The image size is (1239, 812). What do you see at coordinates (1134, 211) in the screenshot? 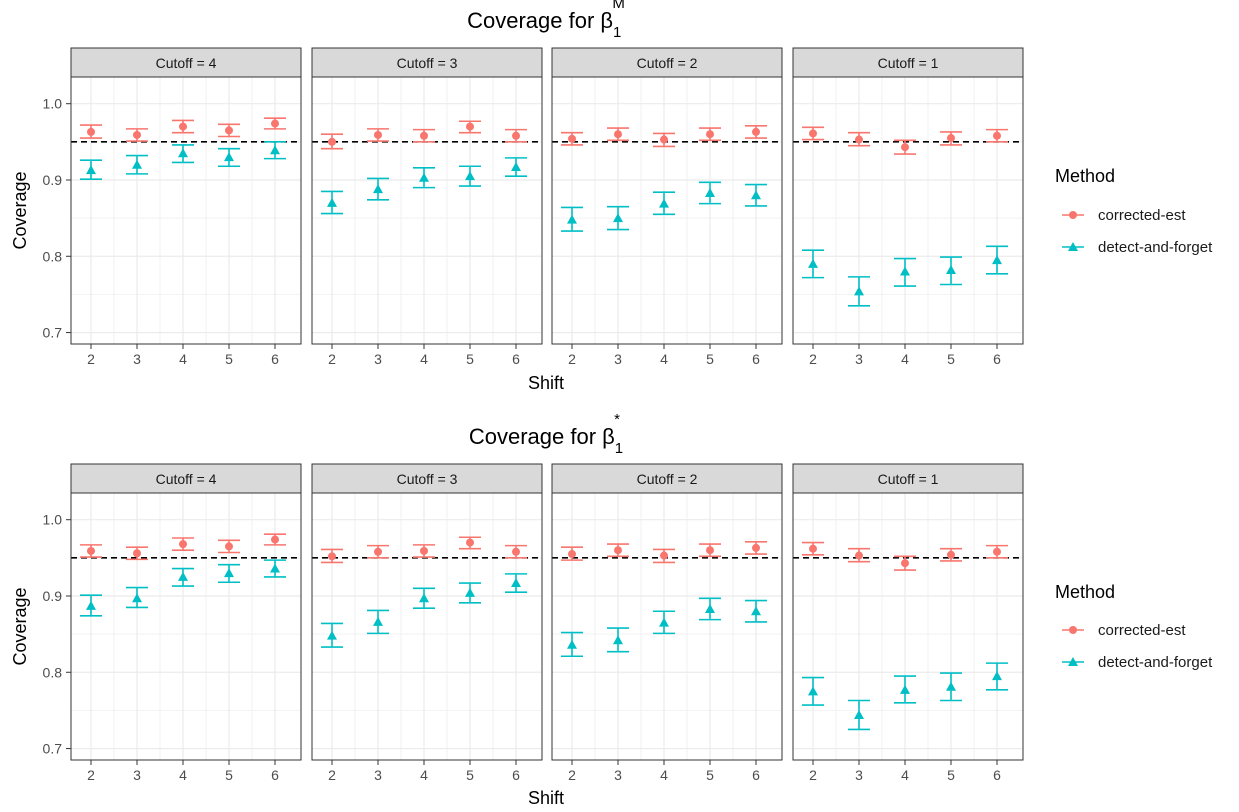
I see `legend: Method corrected-est detect-and-forget` at bounding box center [1134, 211].